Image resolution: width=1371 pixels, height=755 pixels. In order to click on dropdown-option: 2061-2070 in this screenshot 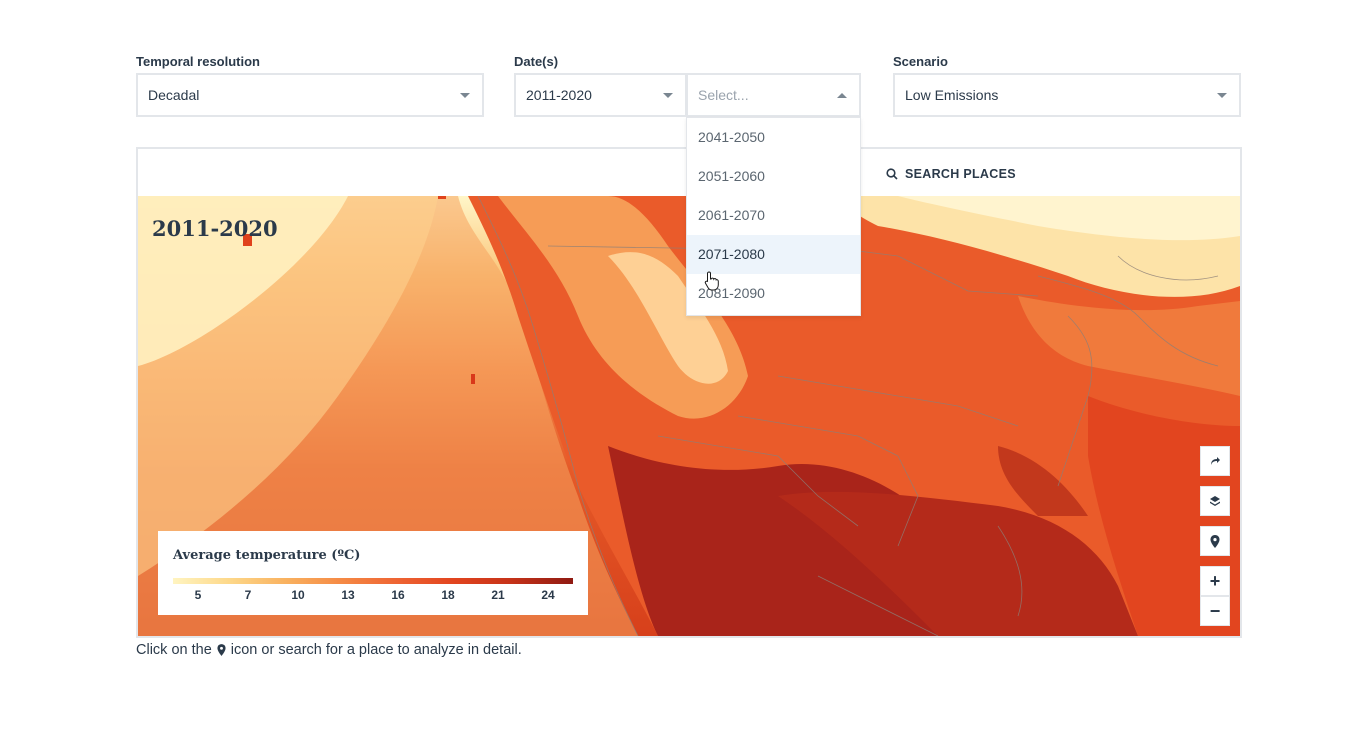, I will do `click(731, 215)`.